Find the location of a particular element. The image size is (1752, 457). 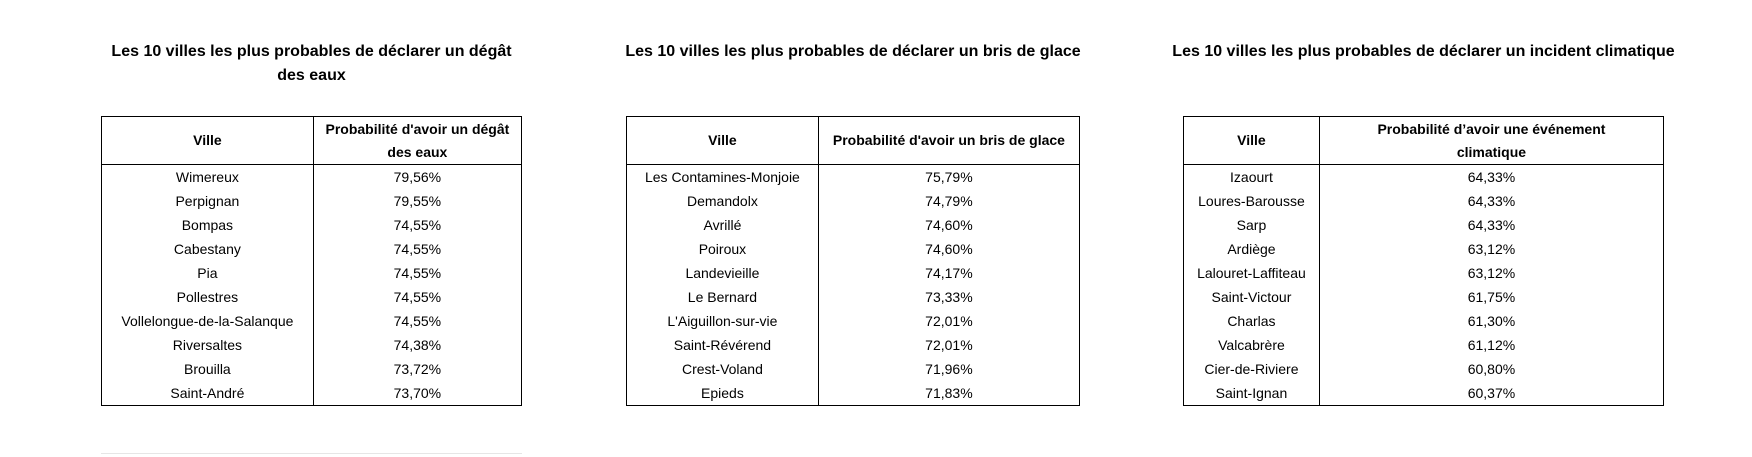

table-row: Saint-Victour 61,75% is located at coordinates (1424, 297).